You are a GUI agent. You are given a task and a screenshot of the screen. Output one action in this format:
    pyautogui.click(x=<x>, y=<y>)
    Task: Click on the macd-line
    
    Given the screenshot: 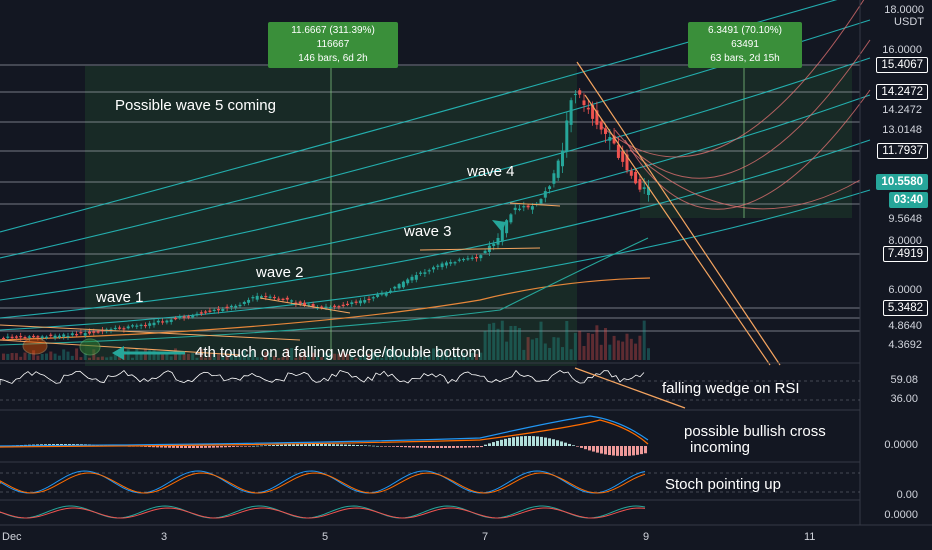 What is the action you would take?
    pyautogui.click(x=324, y=431)
    